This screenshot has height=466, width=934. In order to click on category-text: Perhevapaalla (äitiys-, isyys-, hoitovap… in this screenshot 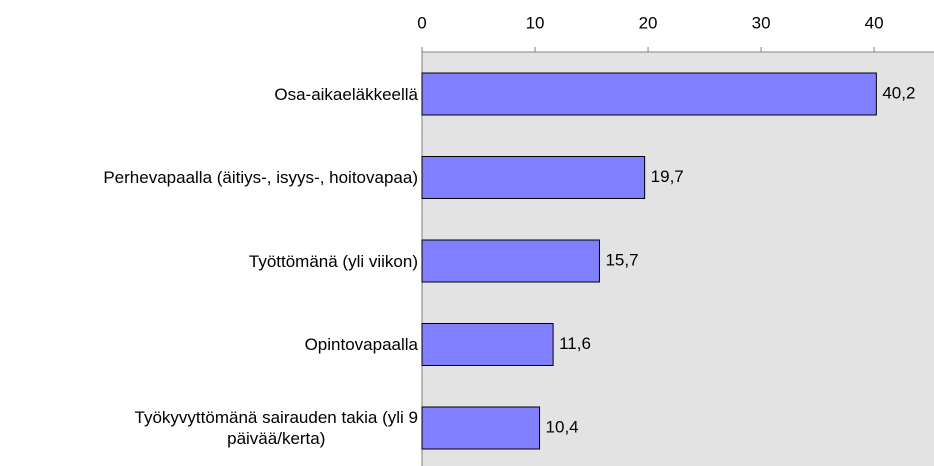, I will do `click(260, 177)`.